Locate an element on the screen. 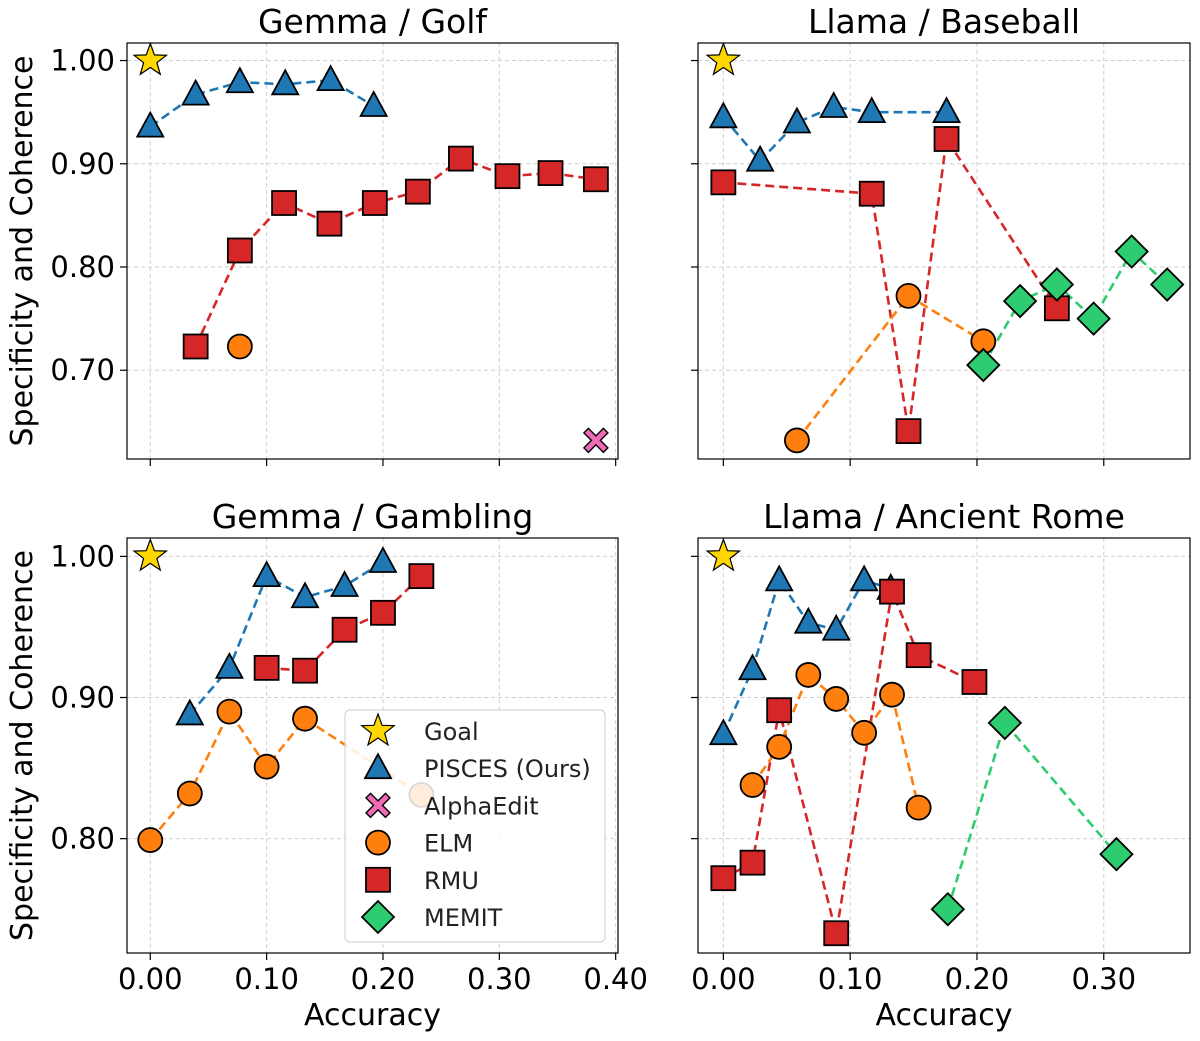 Image resolution: width=1200 pixels, height=1041 pixels. y-tick-label: 0.90 is located at coordinates (82, 698).